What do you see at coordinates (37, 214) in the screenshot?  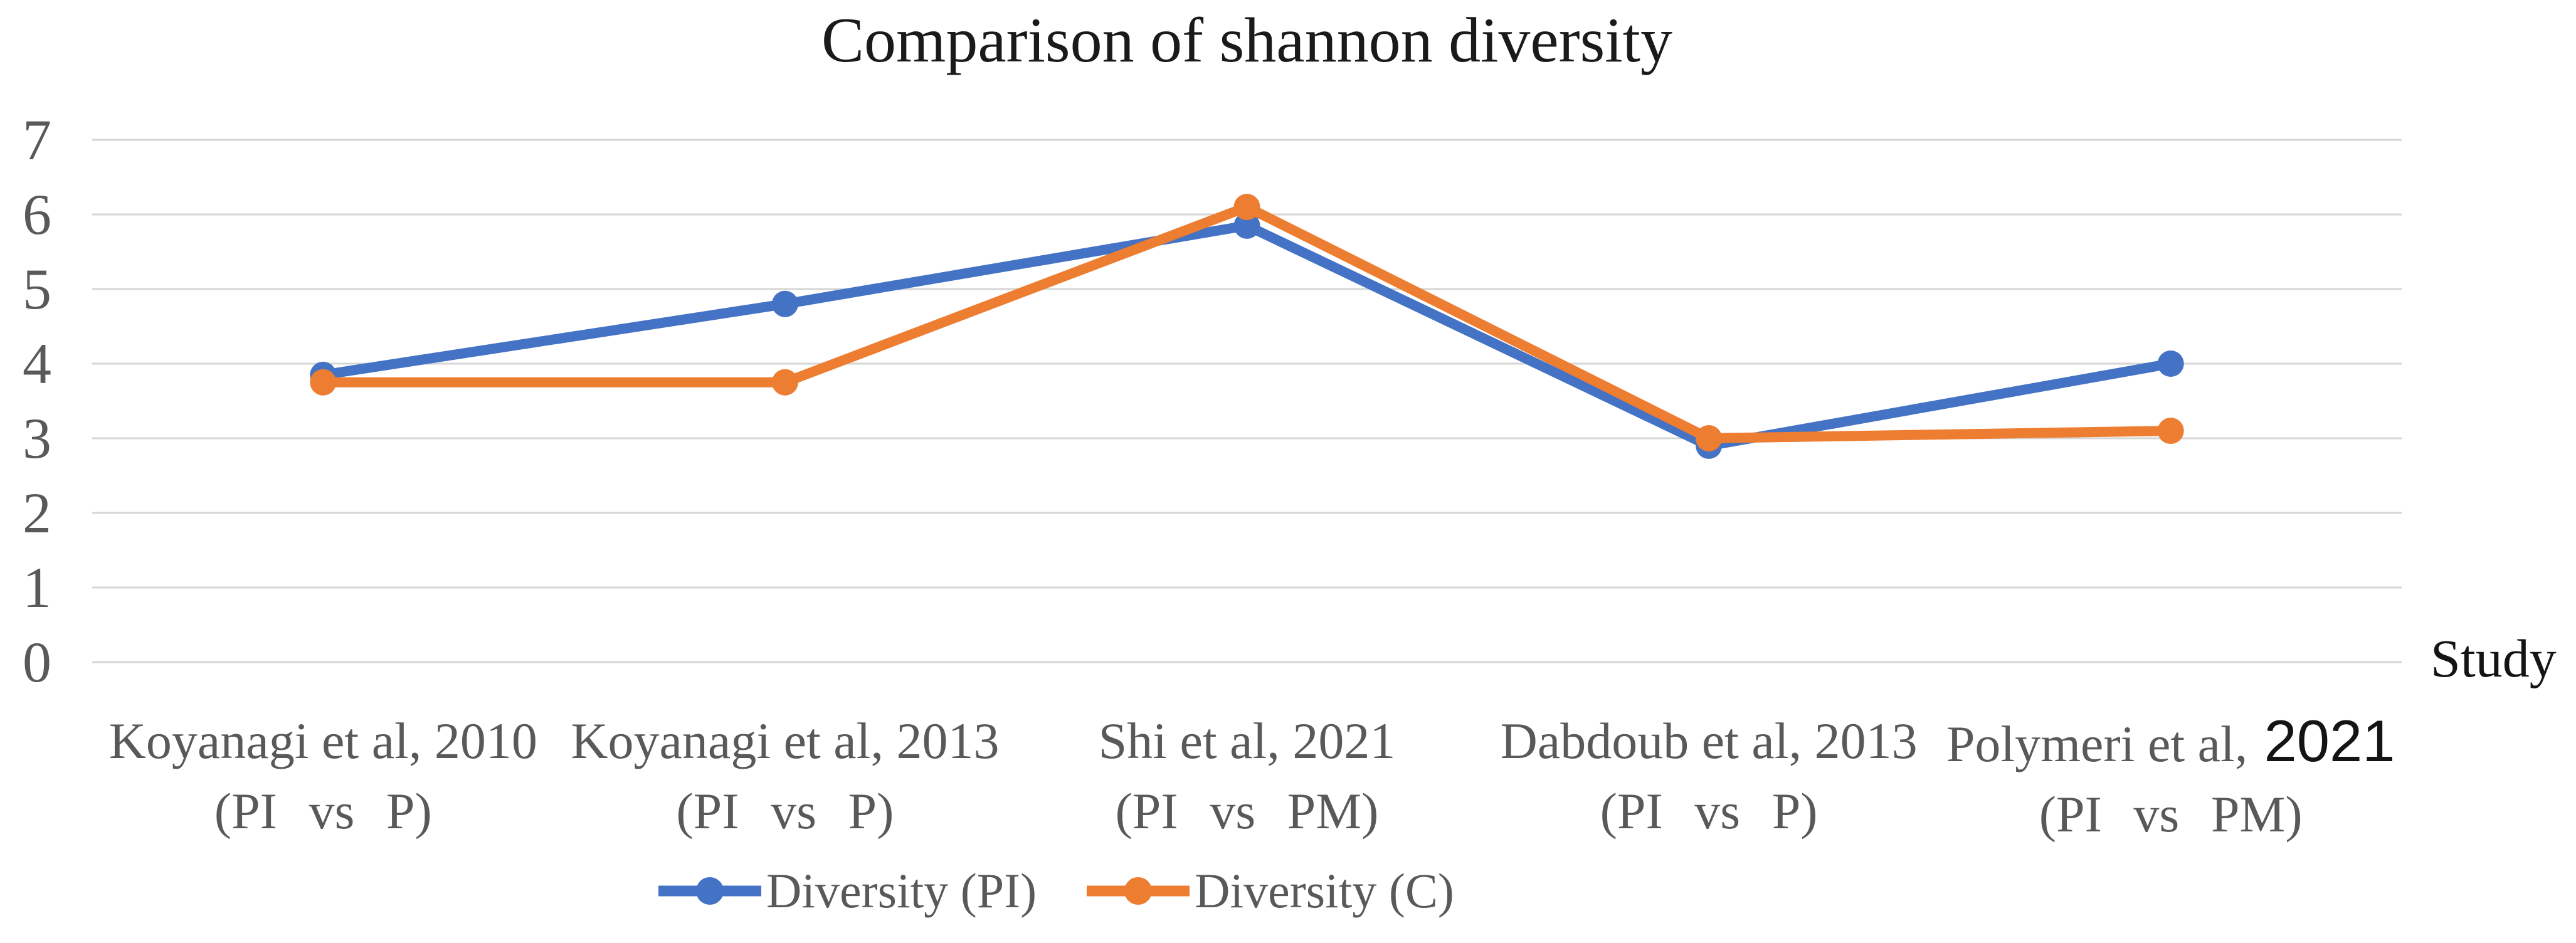 I see `y-axis-tick: 6` at bounding box center [37, 214].